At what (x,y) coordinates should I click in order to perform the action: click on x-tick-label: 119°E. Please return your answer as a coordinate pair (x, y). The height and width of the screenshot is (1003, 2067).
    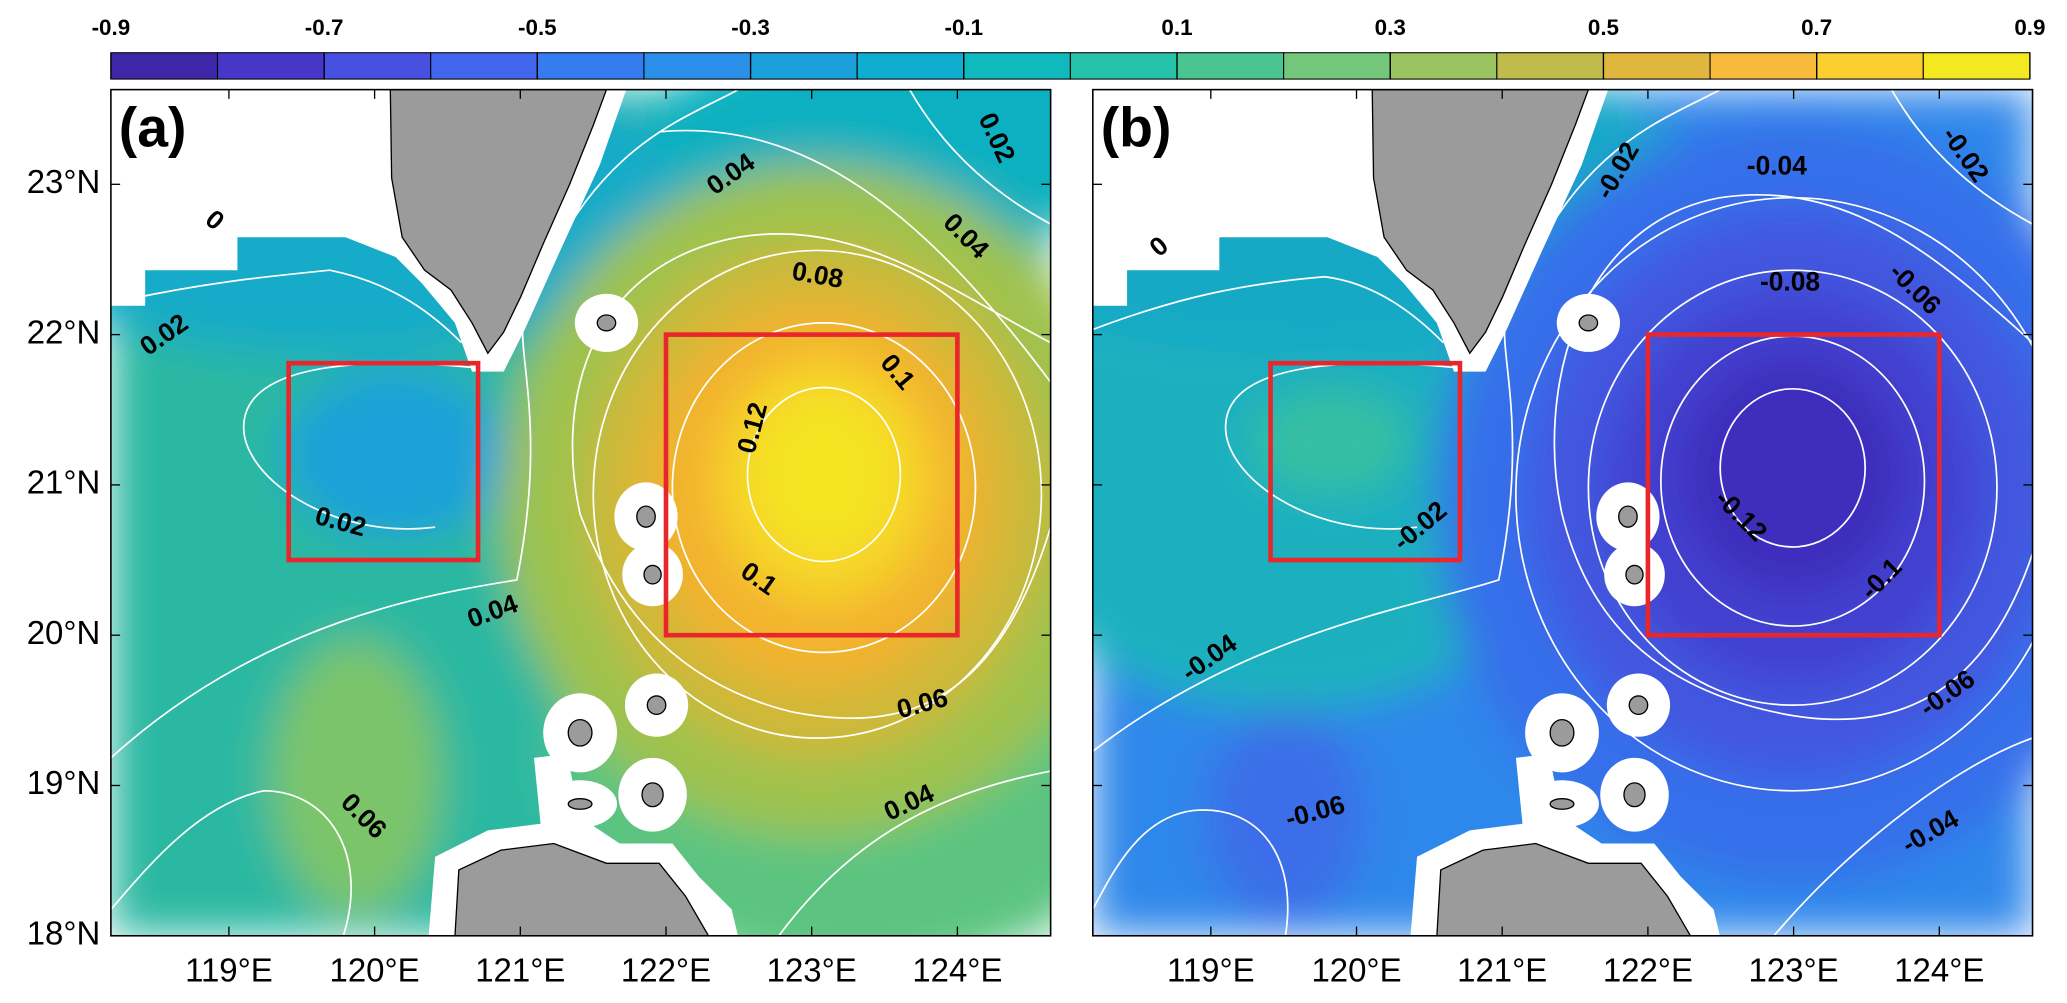
    Looking at the image, I should click on (1211, 969).